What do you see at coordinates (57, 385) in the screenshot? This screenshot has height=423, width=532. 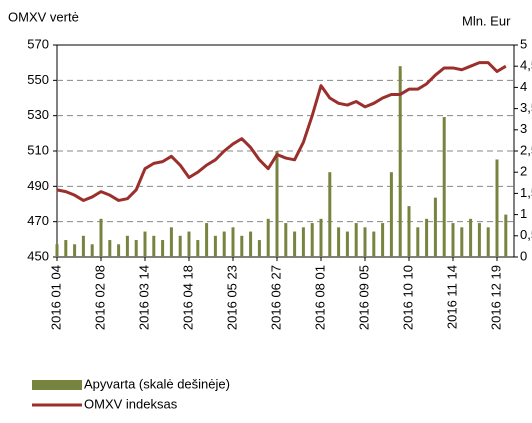 I see `legend-swatch` at bounding box center [57, 385].